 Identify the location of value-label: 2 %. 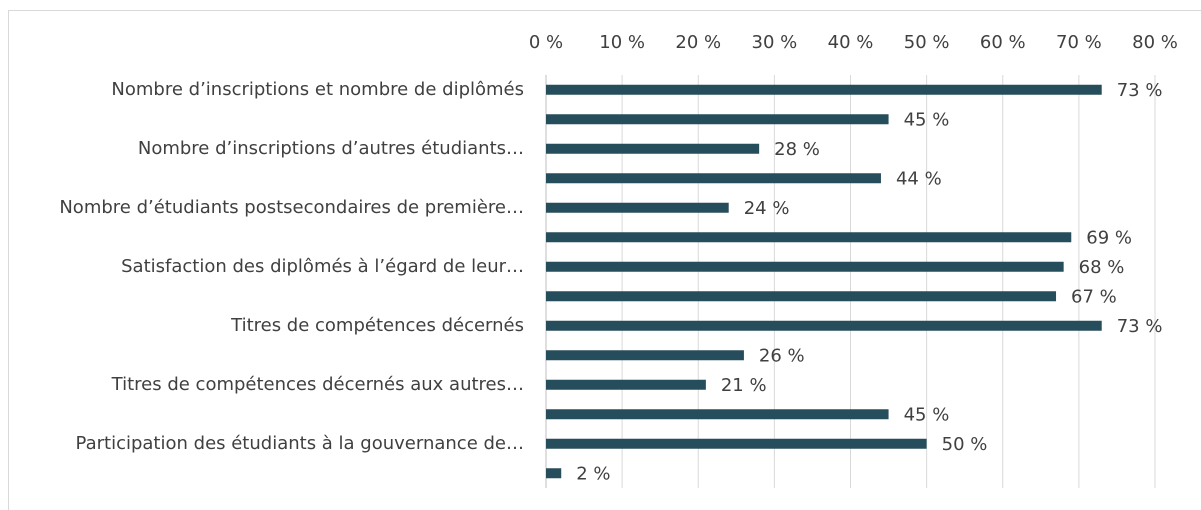
(593, 473).